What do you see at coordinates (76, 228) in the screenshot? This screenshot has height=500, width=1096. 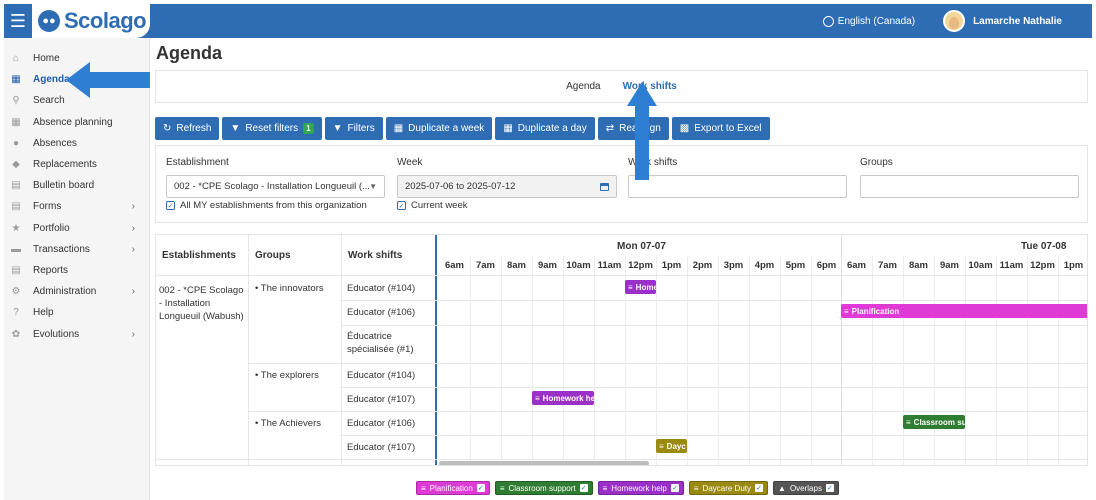 I see `sidebar-item-portfolio: ★ Portfolio ›` at bounding box center [76, 228].